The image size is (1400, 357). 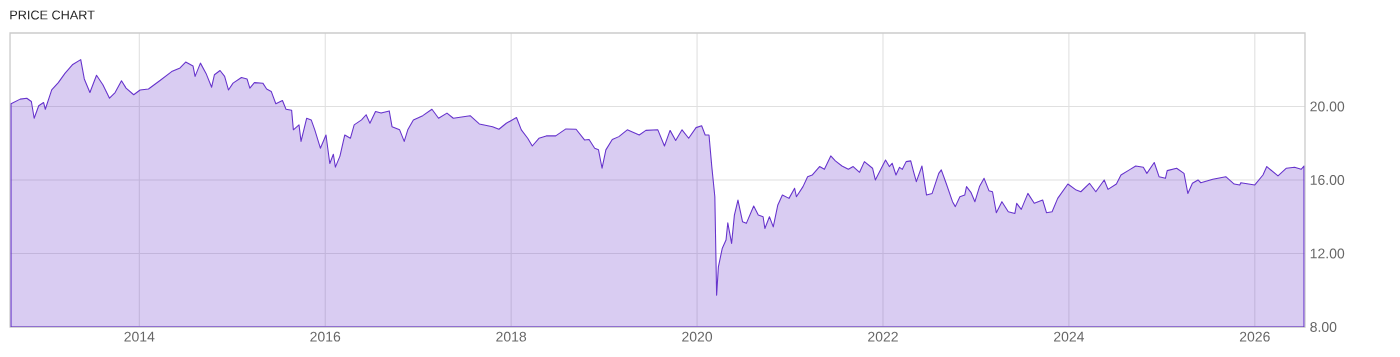 I want to click on y-tick-label: 16.00, so click(x=1327, y=180).